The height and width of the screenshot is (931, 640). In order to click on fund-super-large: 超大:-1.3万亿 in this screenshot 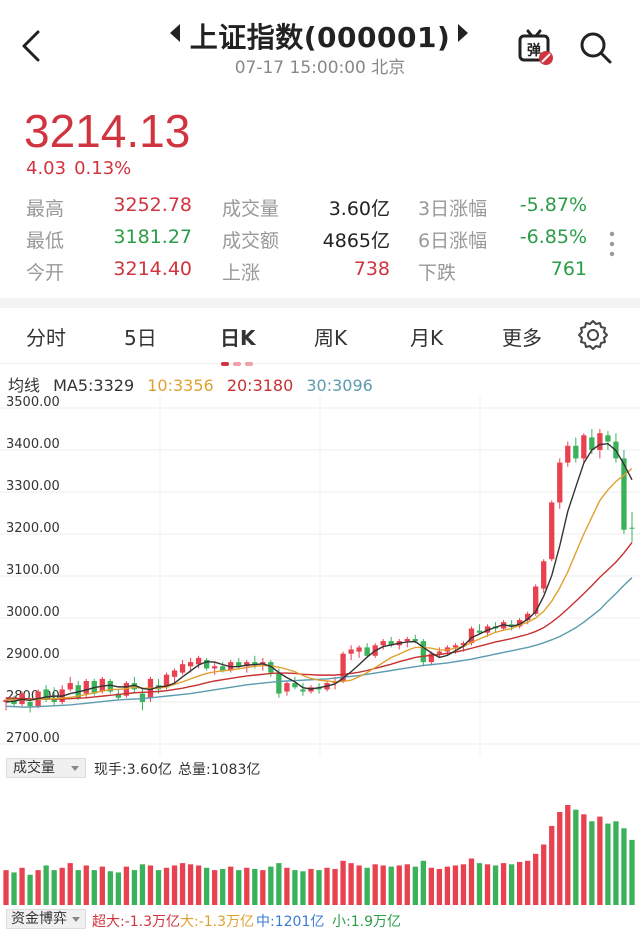, I will do `click(136, 922)`.